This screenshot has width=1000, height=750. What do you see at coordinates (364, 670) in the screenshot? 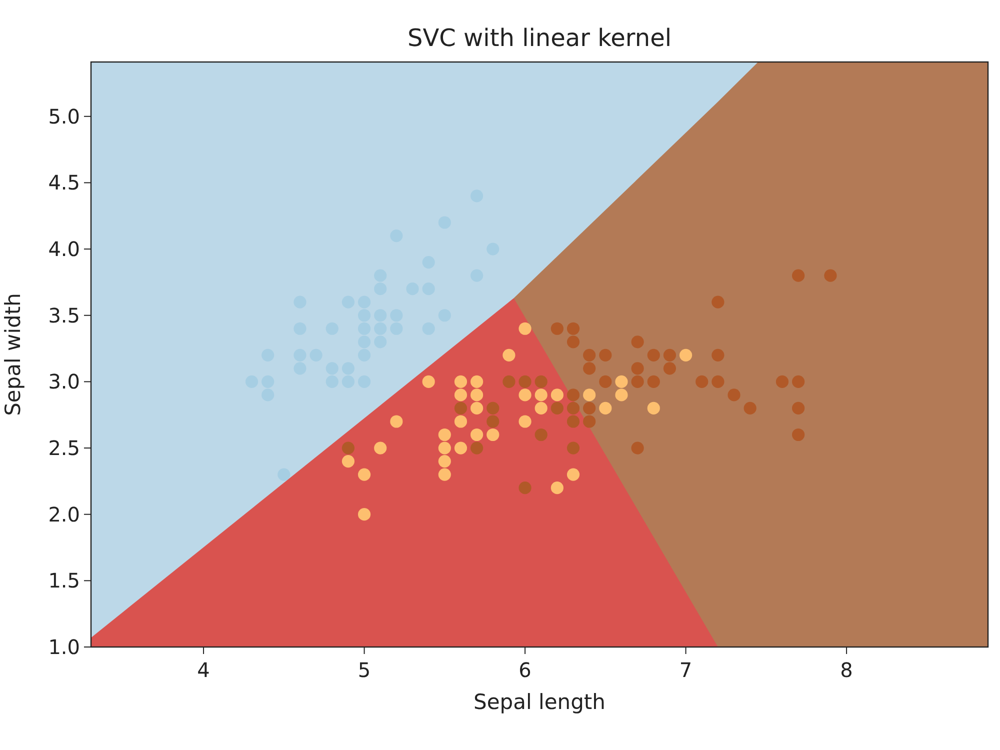
I see `x-tick-label: 5` at bounding box center [364, 670].